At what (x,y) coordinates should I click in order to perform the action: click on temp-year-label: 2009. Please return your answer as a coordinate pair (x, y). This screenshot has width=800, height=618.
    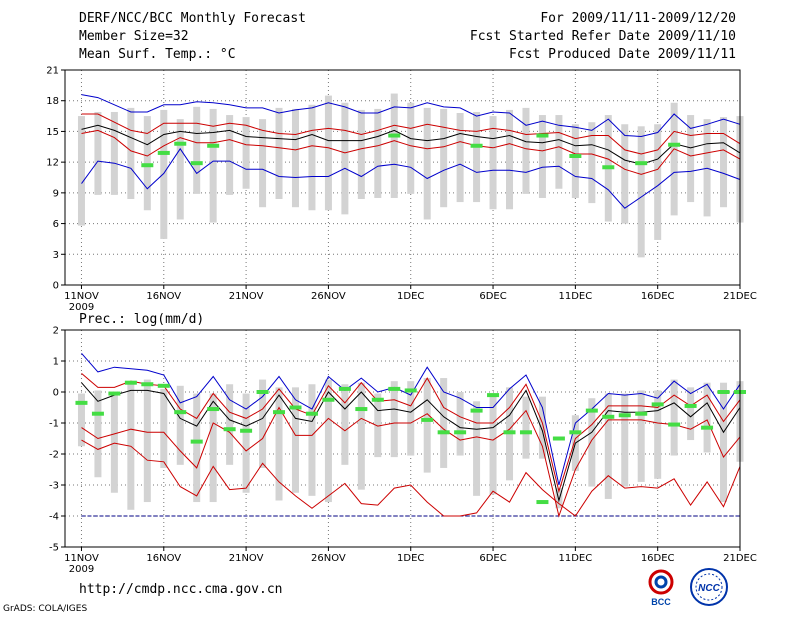
    Looking at the image, I should click on (81, 307).